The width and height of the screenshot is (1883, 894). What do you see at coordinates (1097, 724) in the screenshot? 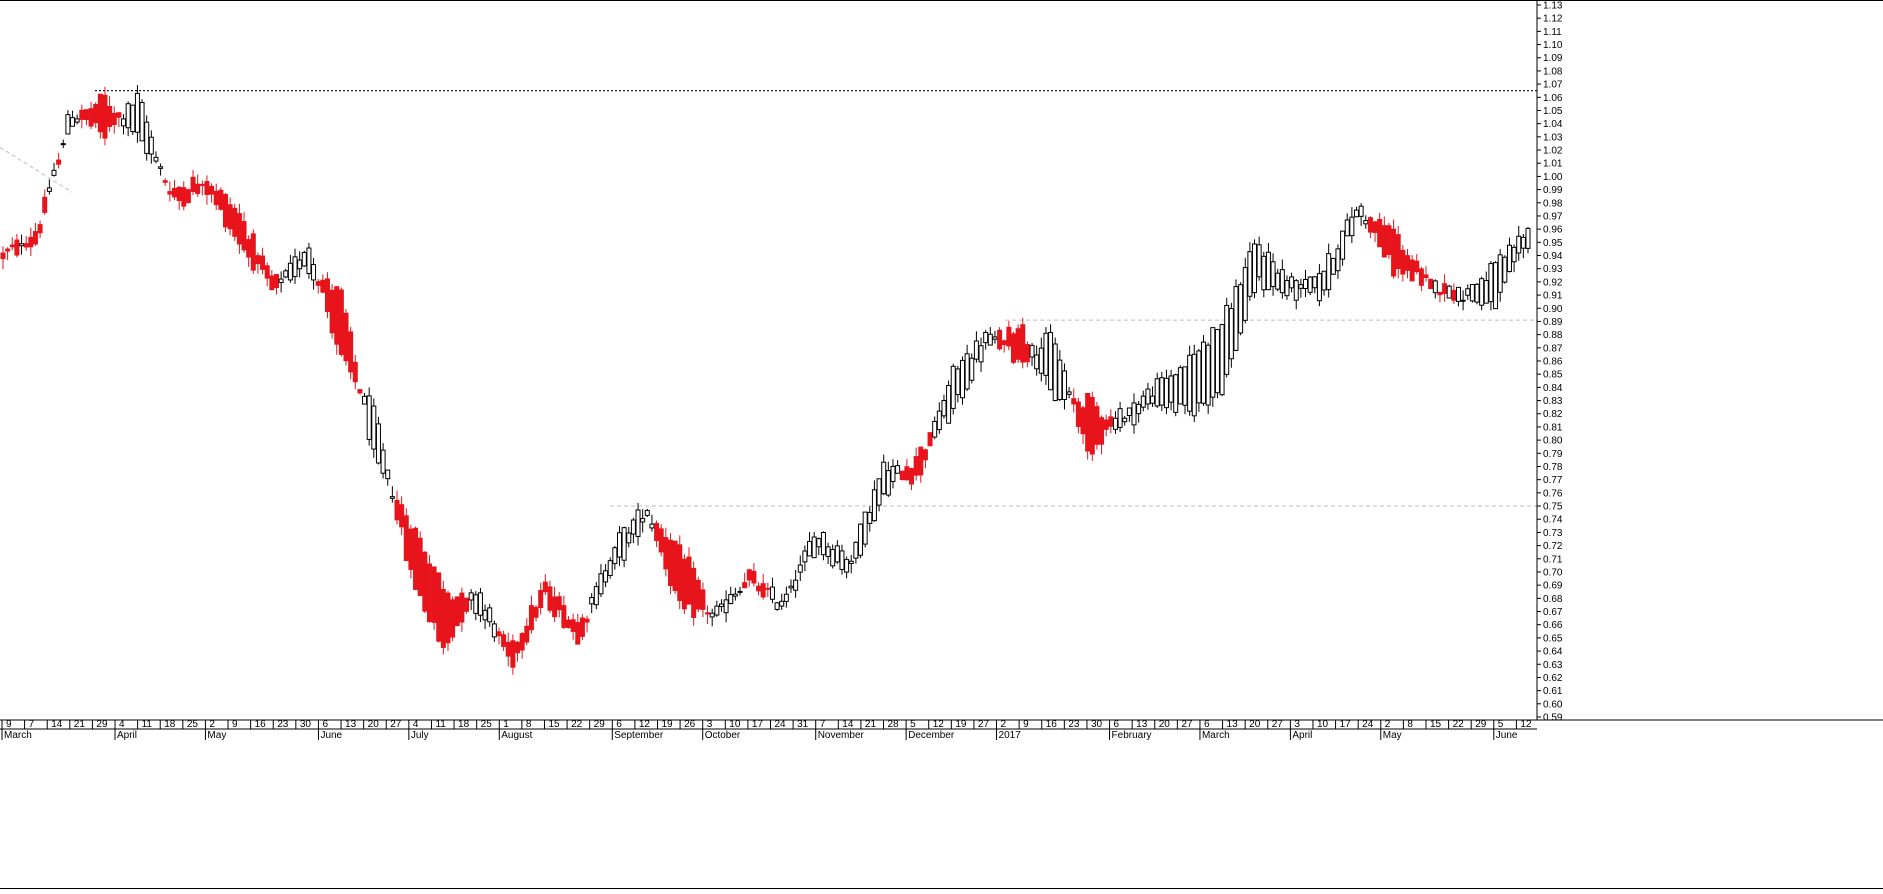
I see `x-day-label: 30` at bounding box center [1097, 724].